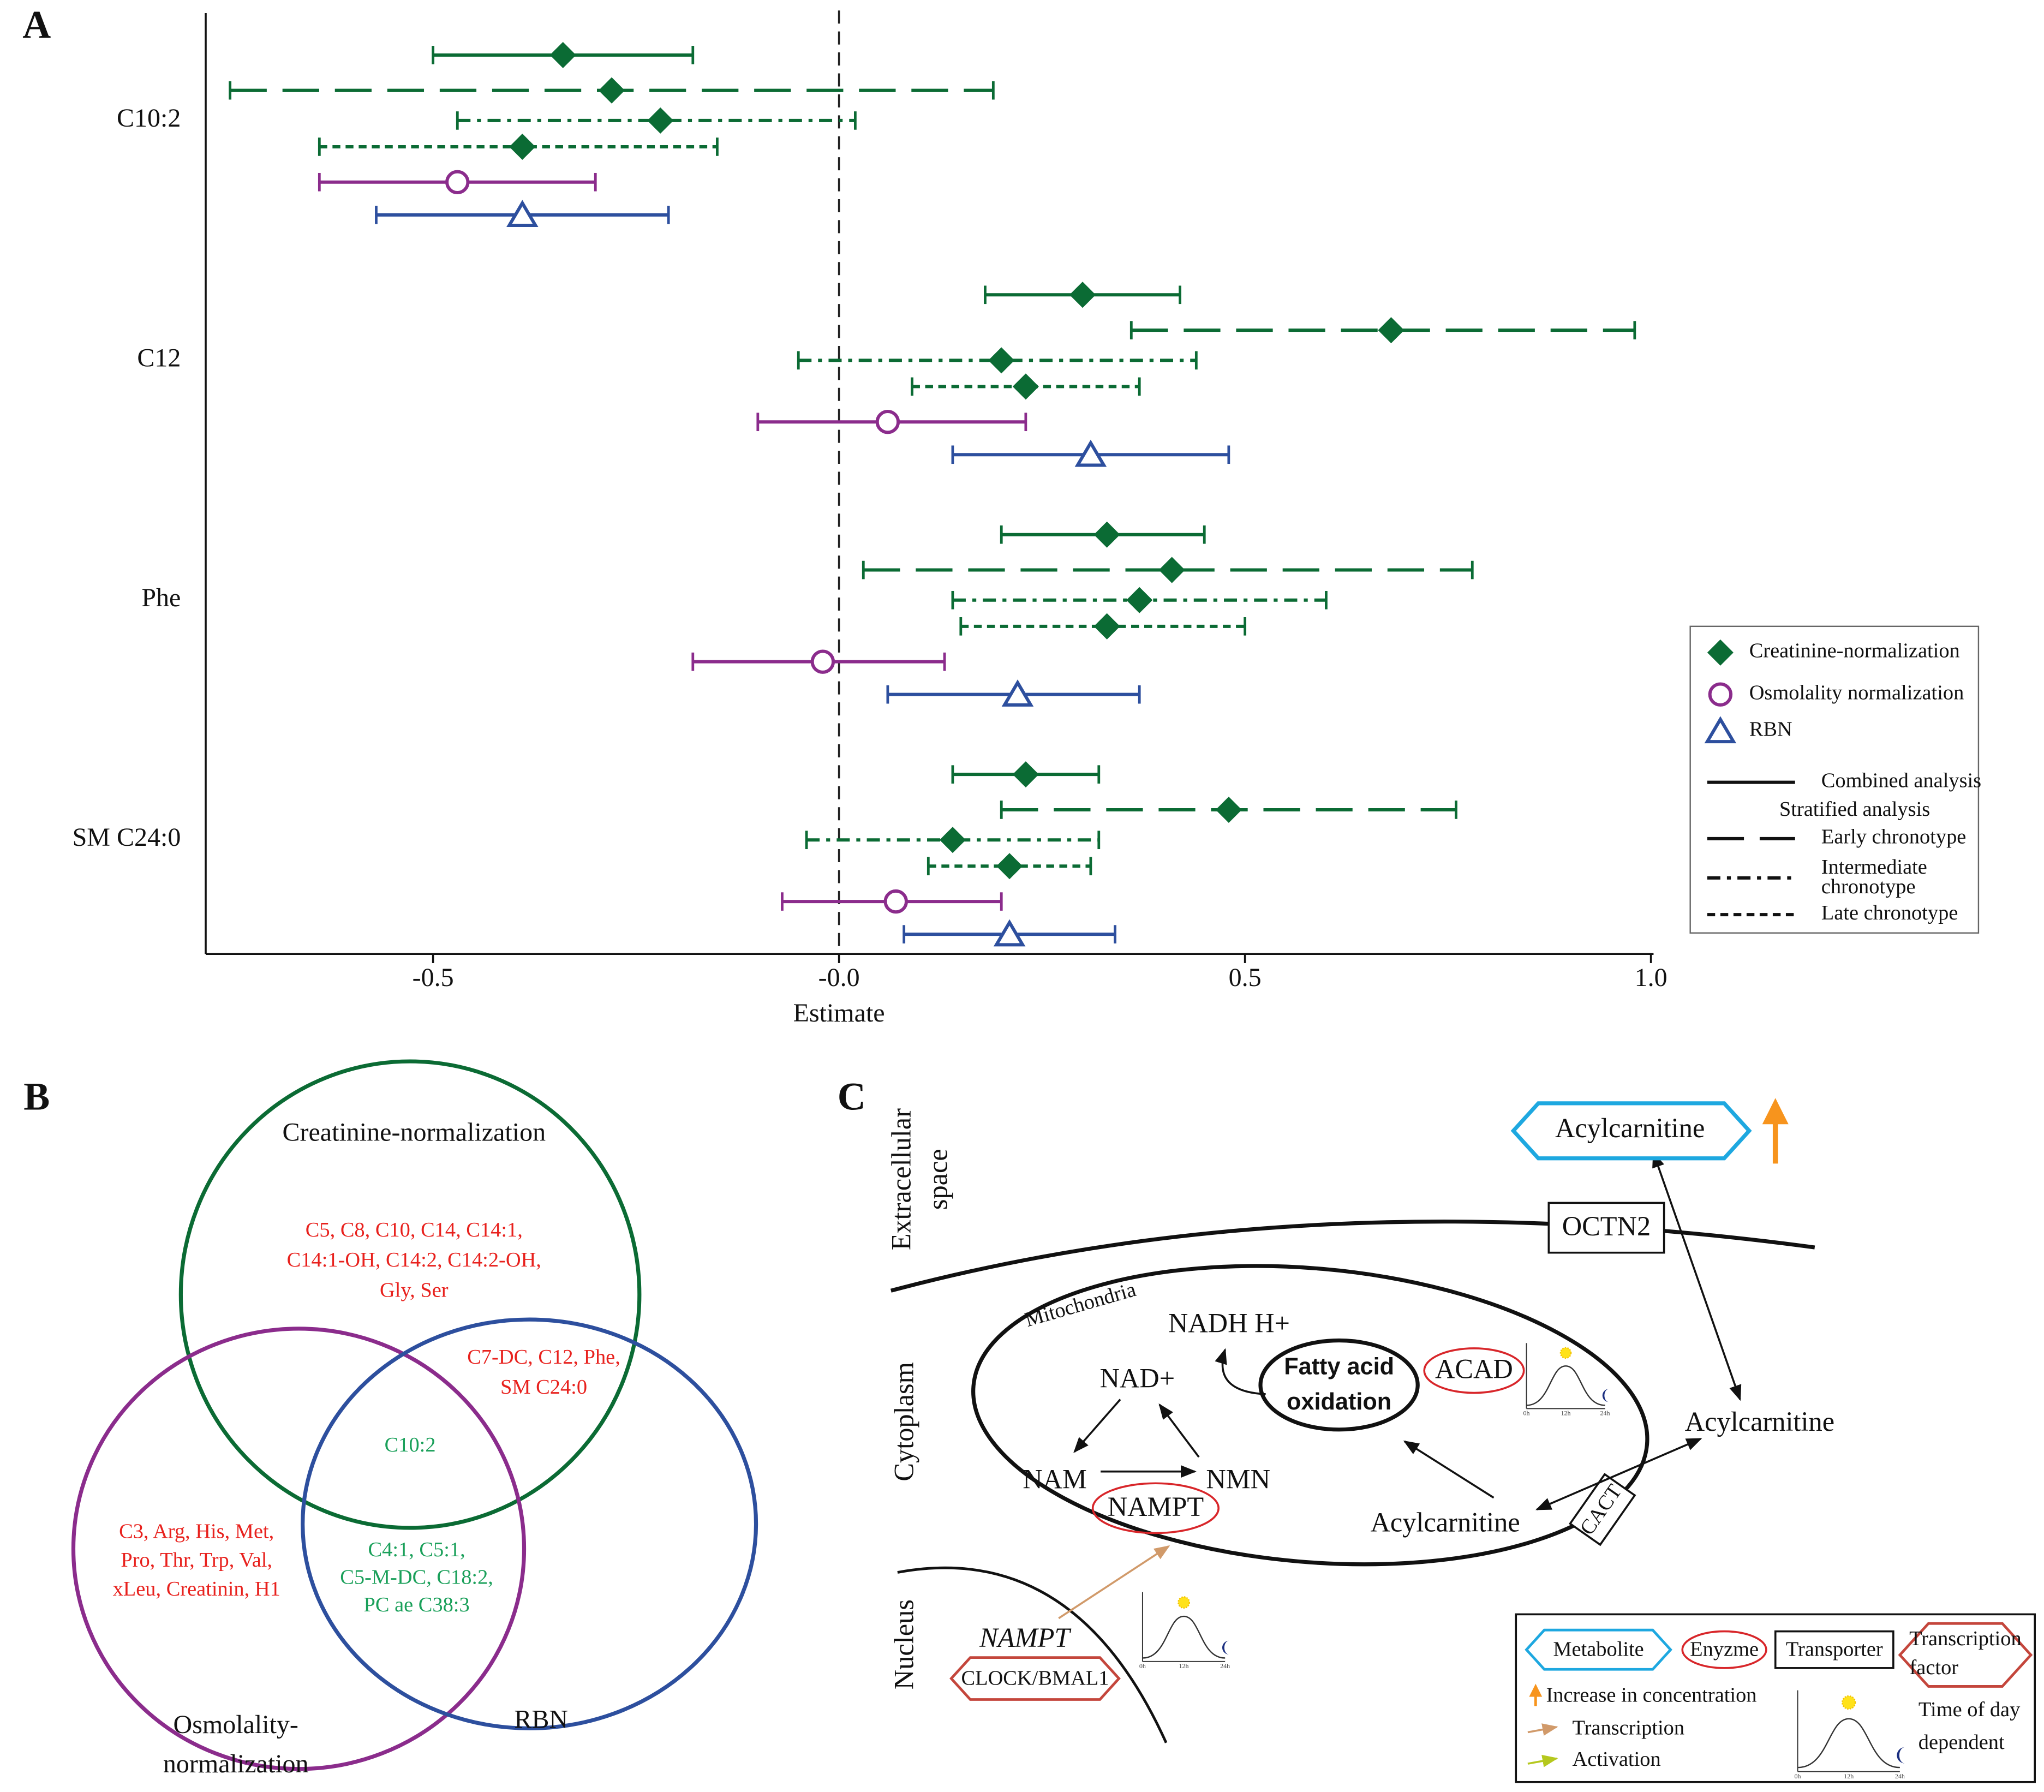 The height and width of the screenshot is (1792, 2044). I want to click on legend-label: RBN, so click(1771, 730).